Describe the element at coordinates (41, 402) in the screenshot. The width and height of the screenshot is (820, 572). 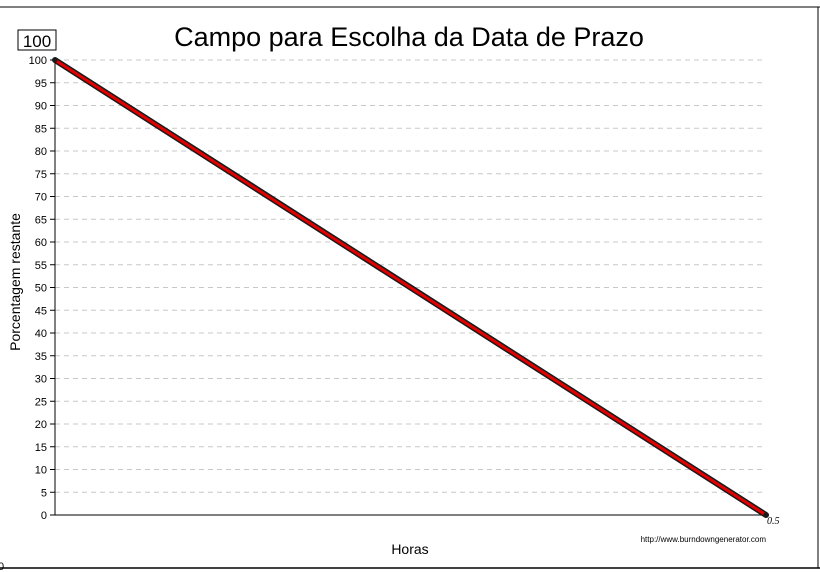
I see `y-tick-label: 25` at that location.